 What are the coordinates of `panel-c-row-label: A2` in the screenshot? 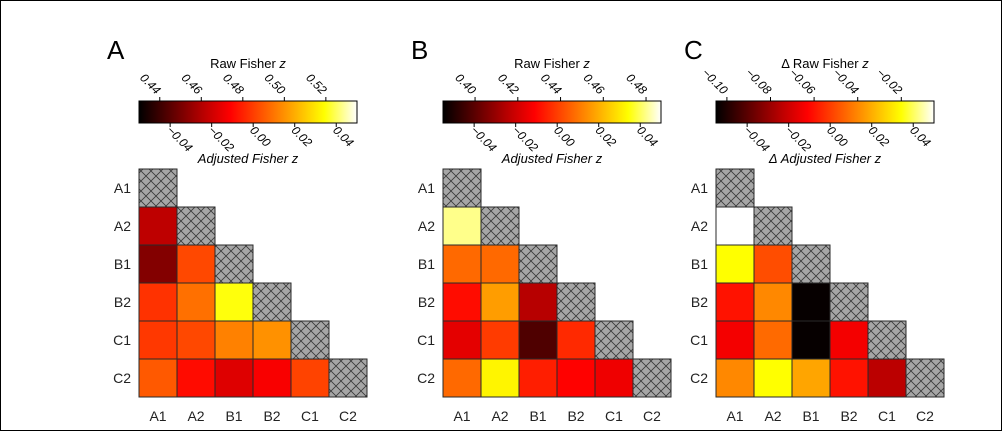 It's located at (699, 226).